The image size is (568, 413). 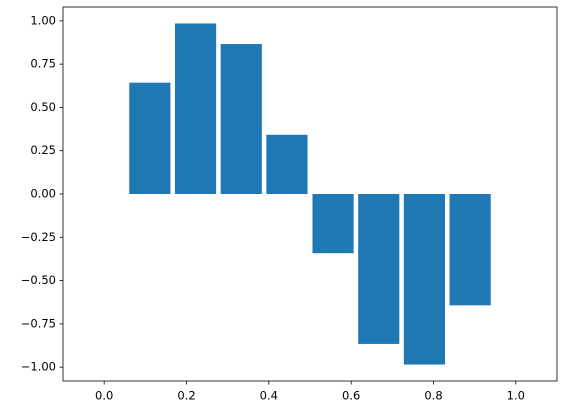 I want to click on y-tick-label: −0.75, so click(x=38, y=323).